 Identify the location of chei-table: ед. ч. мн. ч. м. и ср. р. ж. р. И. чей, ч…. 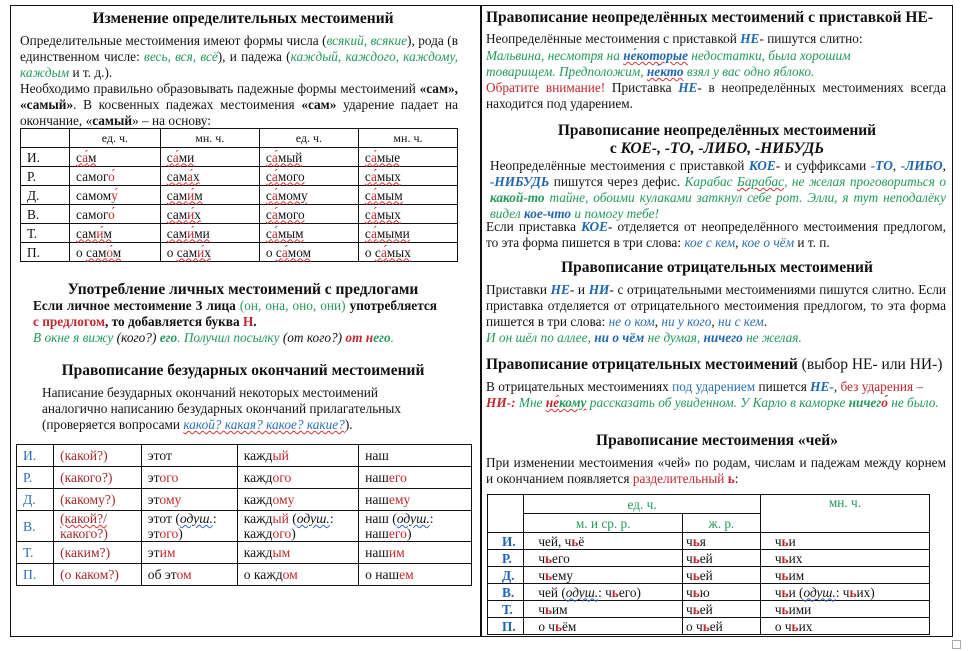
(708, 564).